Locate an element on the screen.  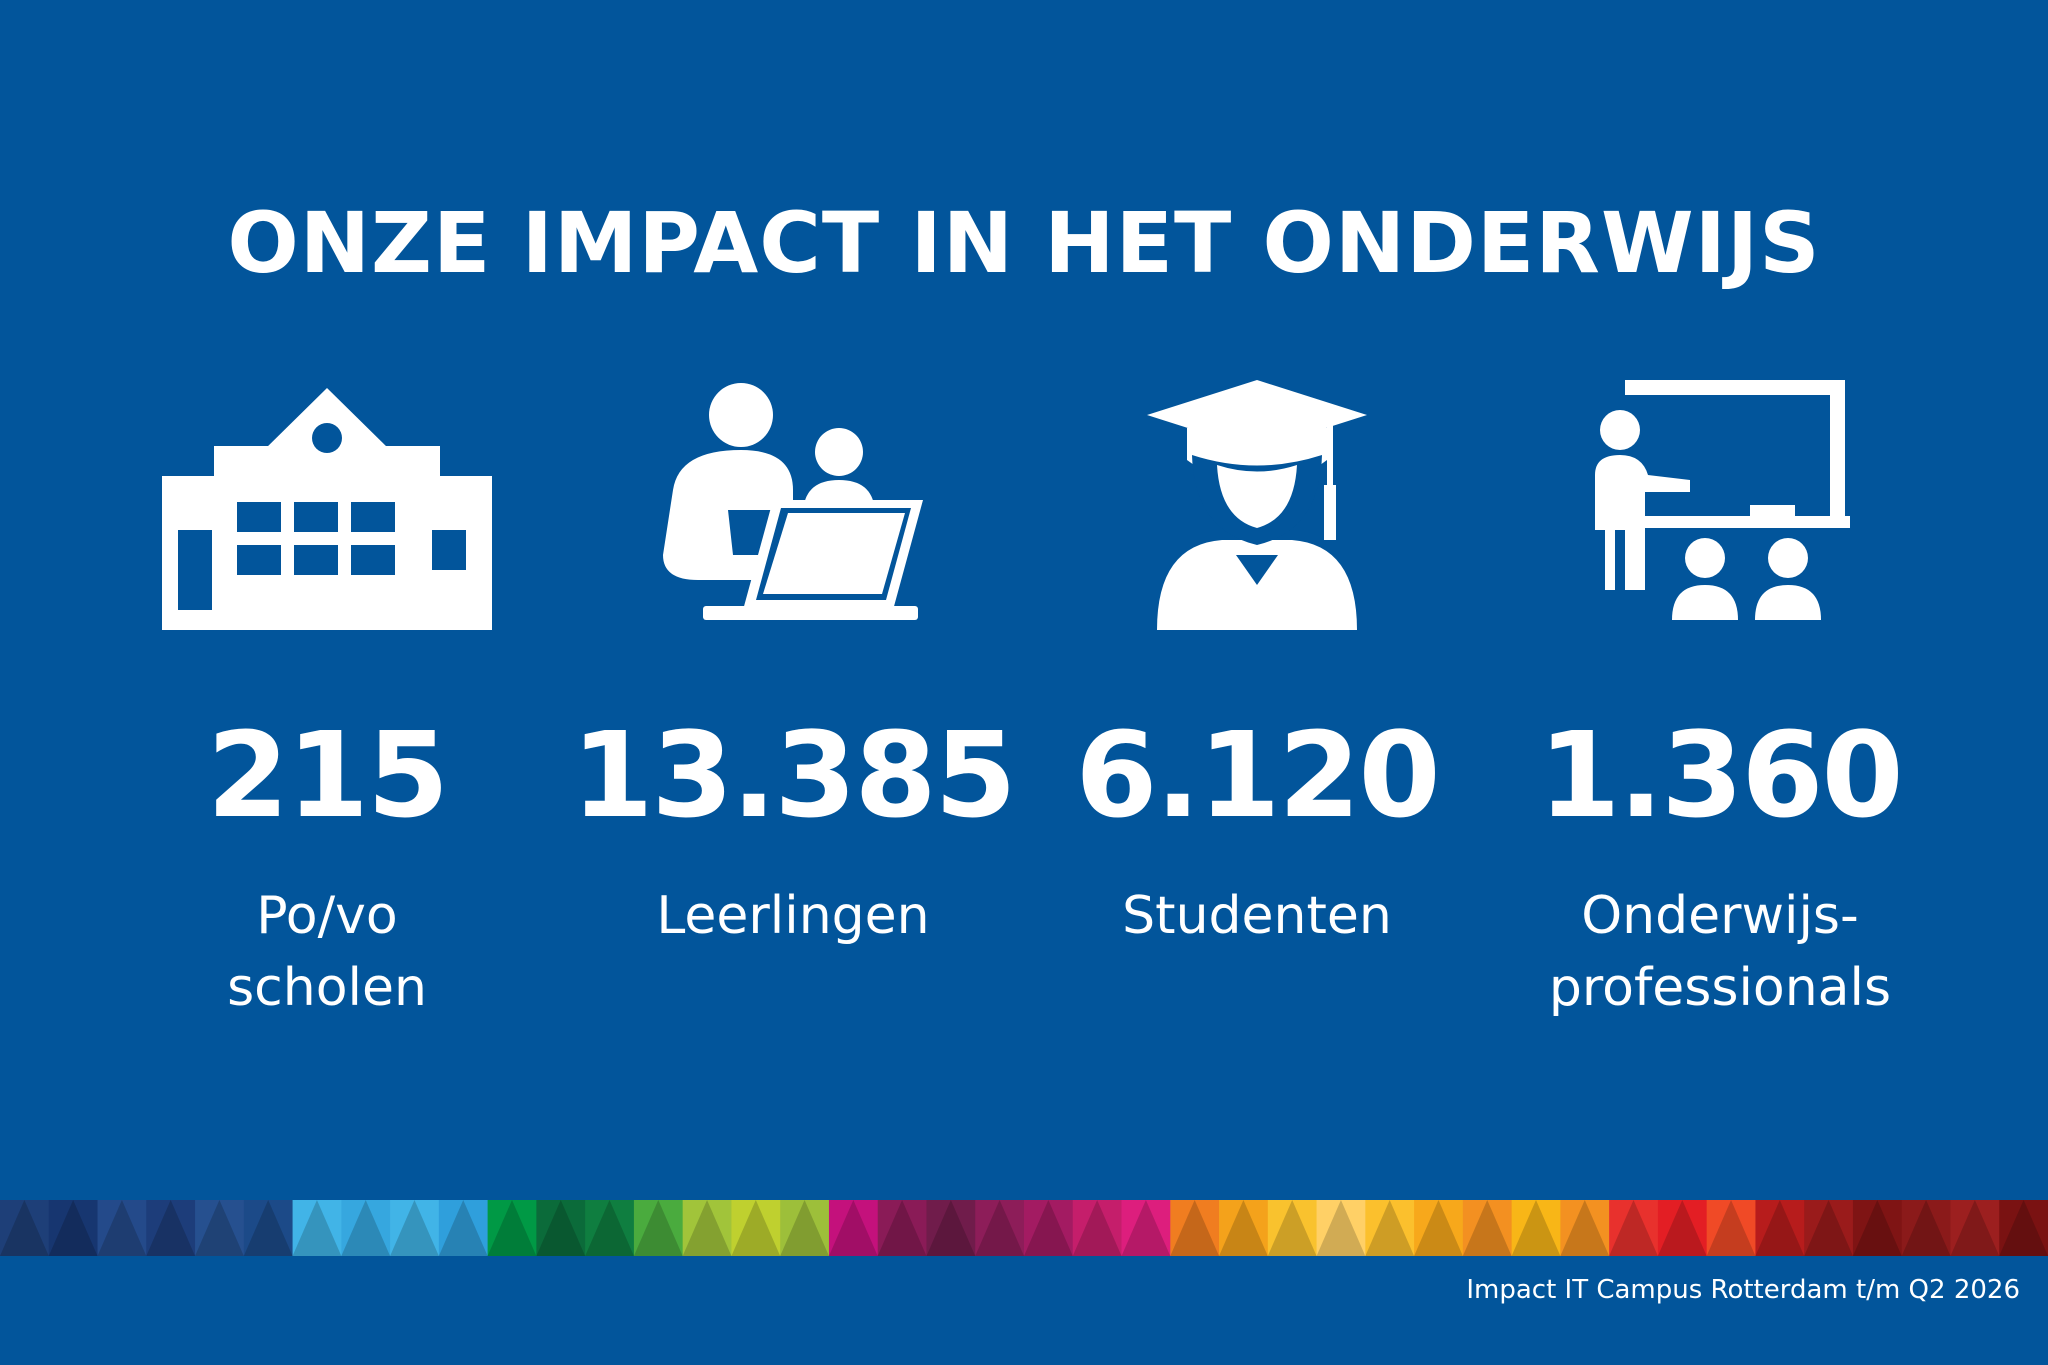
stat-value: 1.360 is located at coordinates (1720, 775).